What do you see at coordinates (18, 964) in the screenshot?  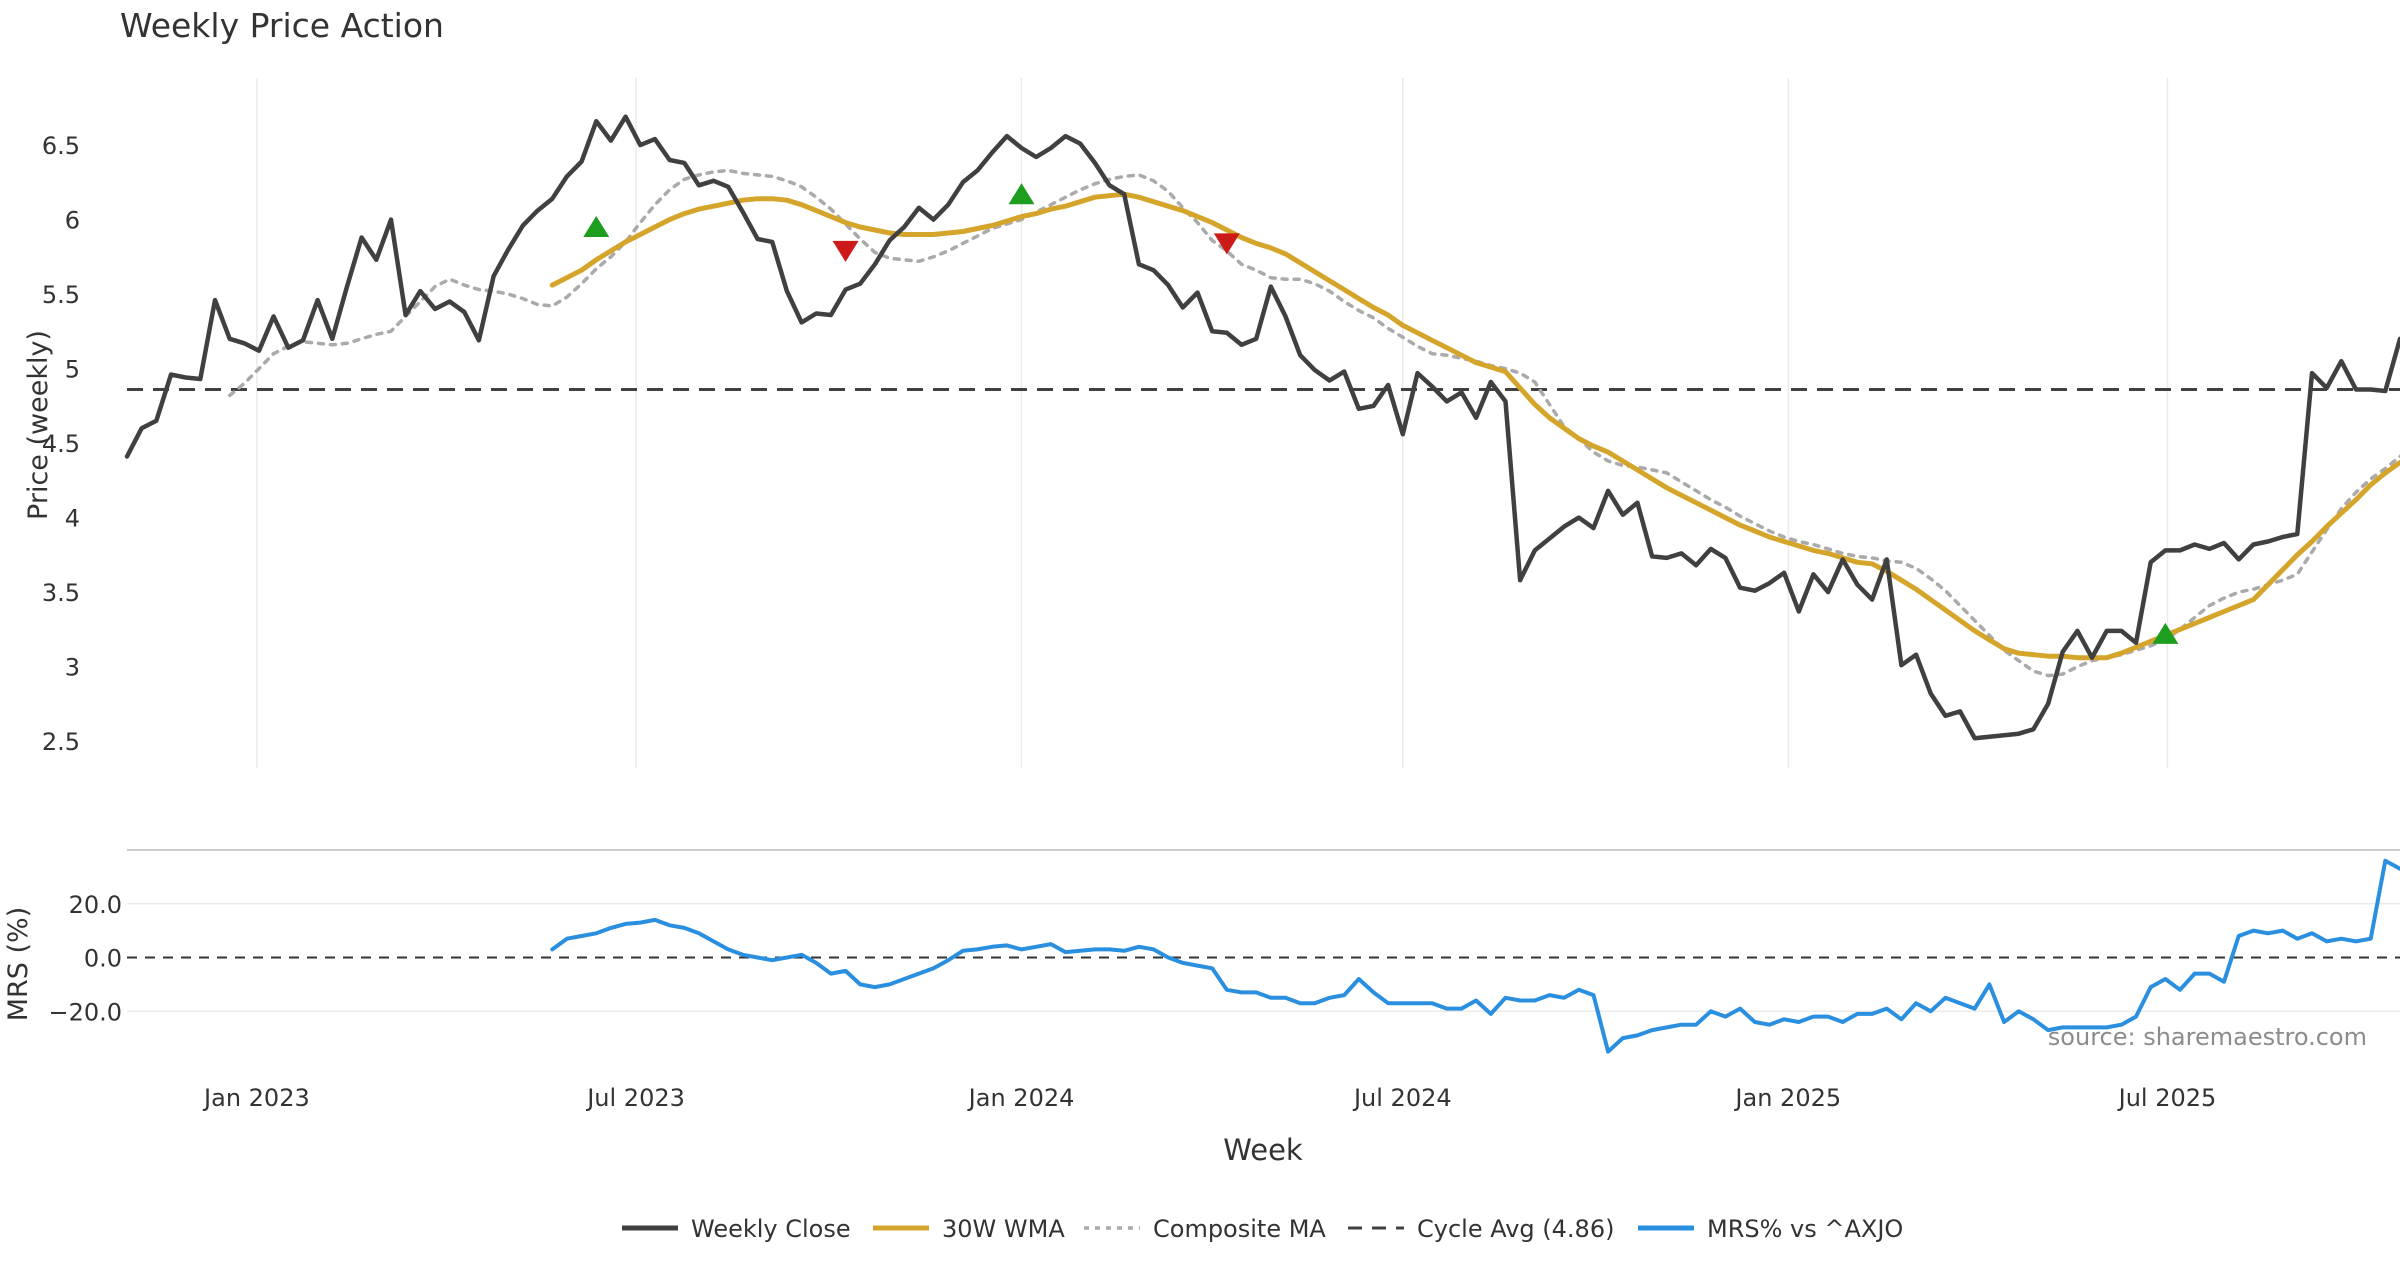 I see `mrs-axis-label: MRS (%)` at bounding box center [18, 964].